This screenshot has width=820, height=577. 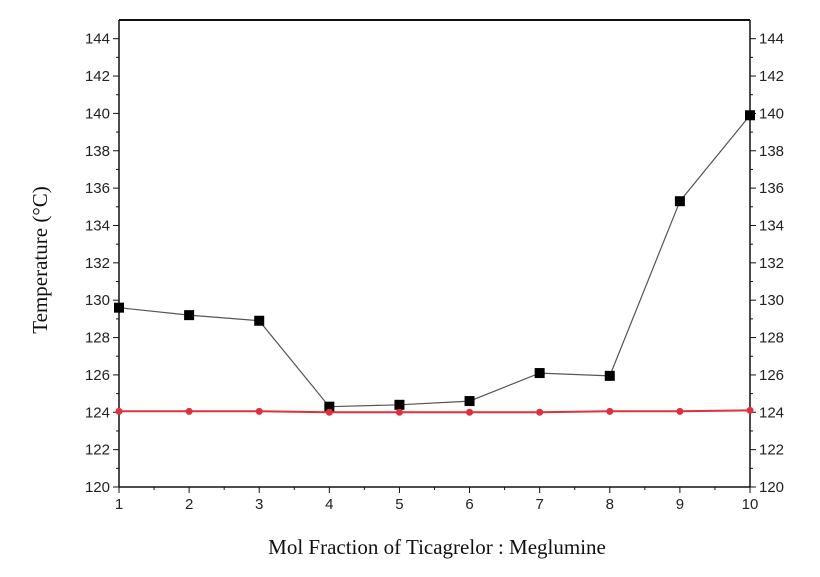 What do you see at coordinates (97, 225) in the screenshot?
I see `y-tick-label-left: 134` at bounding box center [97, 225].